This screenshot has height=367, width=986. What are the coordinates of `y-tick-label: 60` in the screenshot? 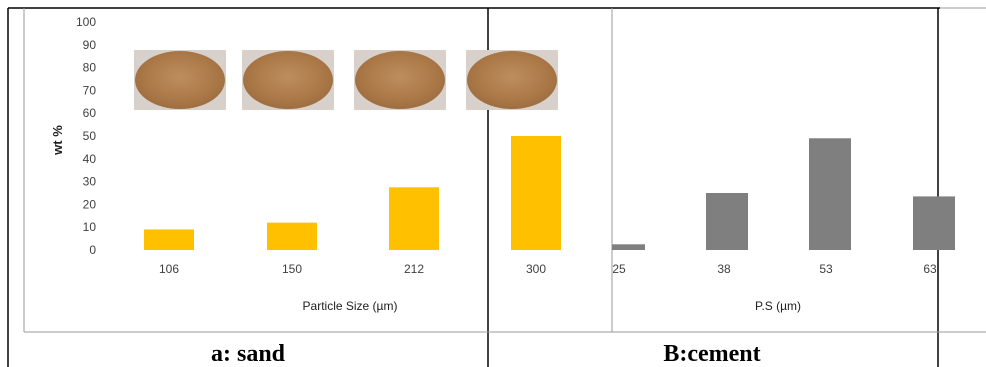 It's located at (90, 113).